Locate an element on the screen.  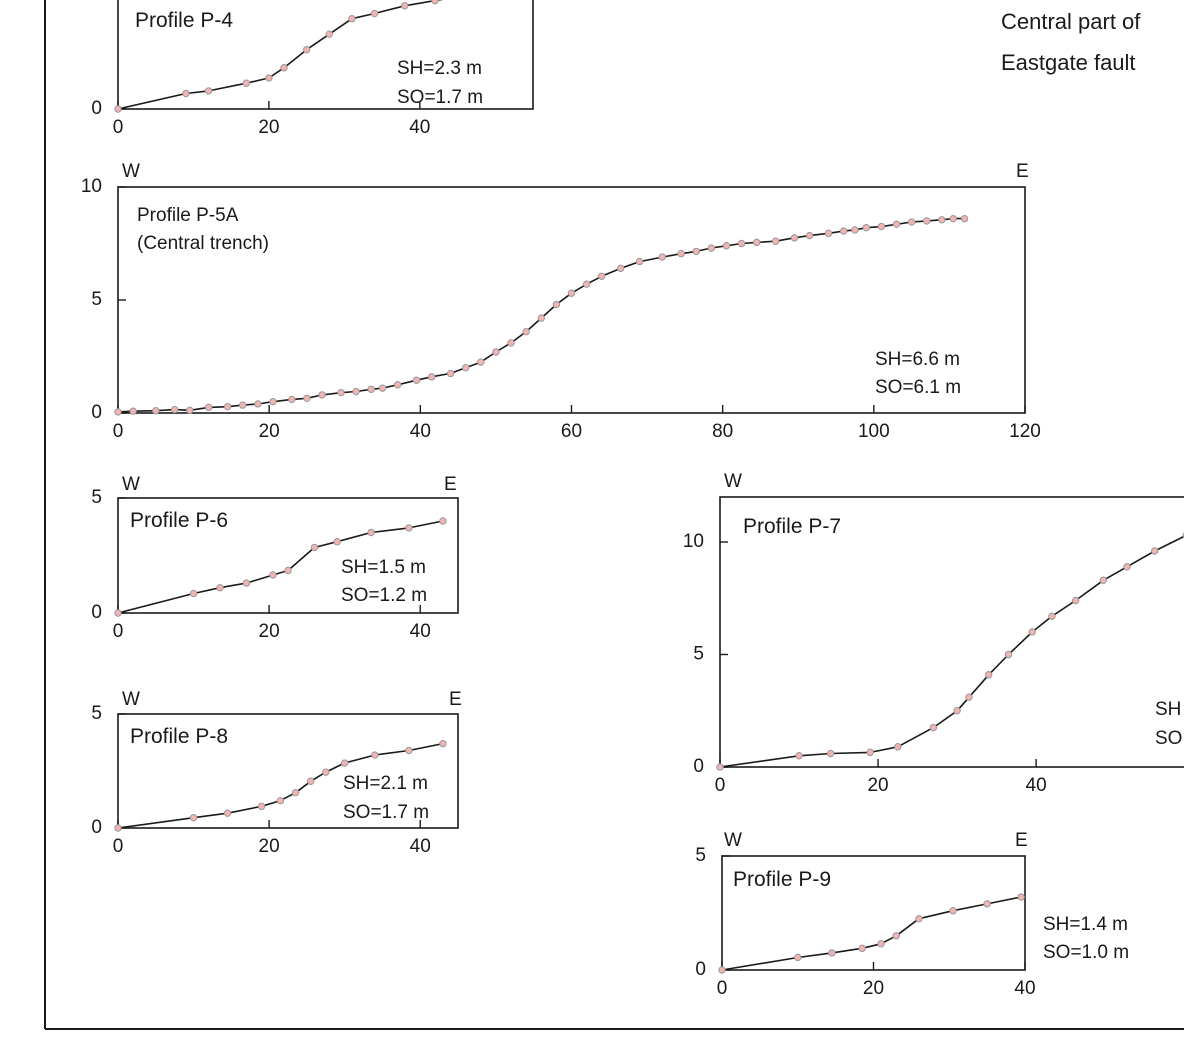
header-note-line1: Central part of is located at coordinates (1071, 21).